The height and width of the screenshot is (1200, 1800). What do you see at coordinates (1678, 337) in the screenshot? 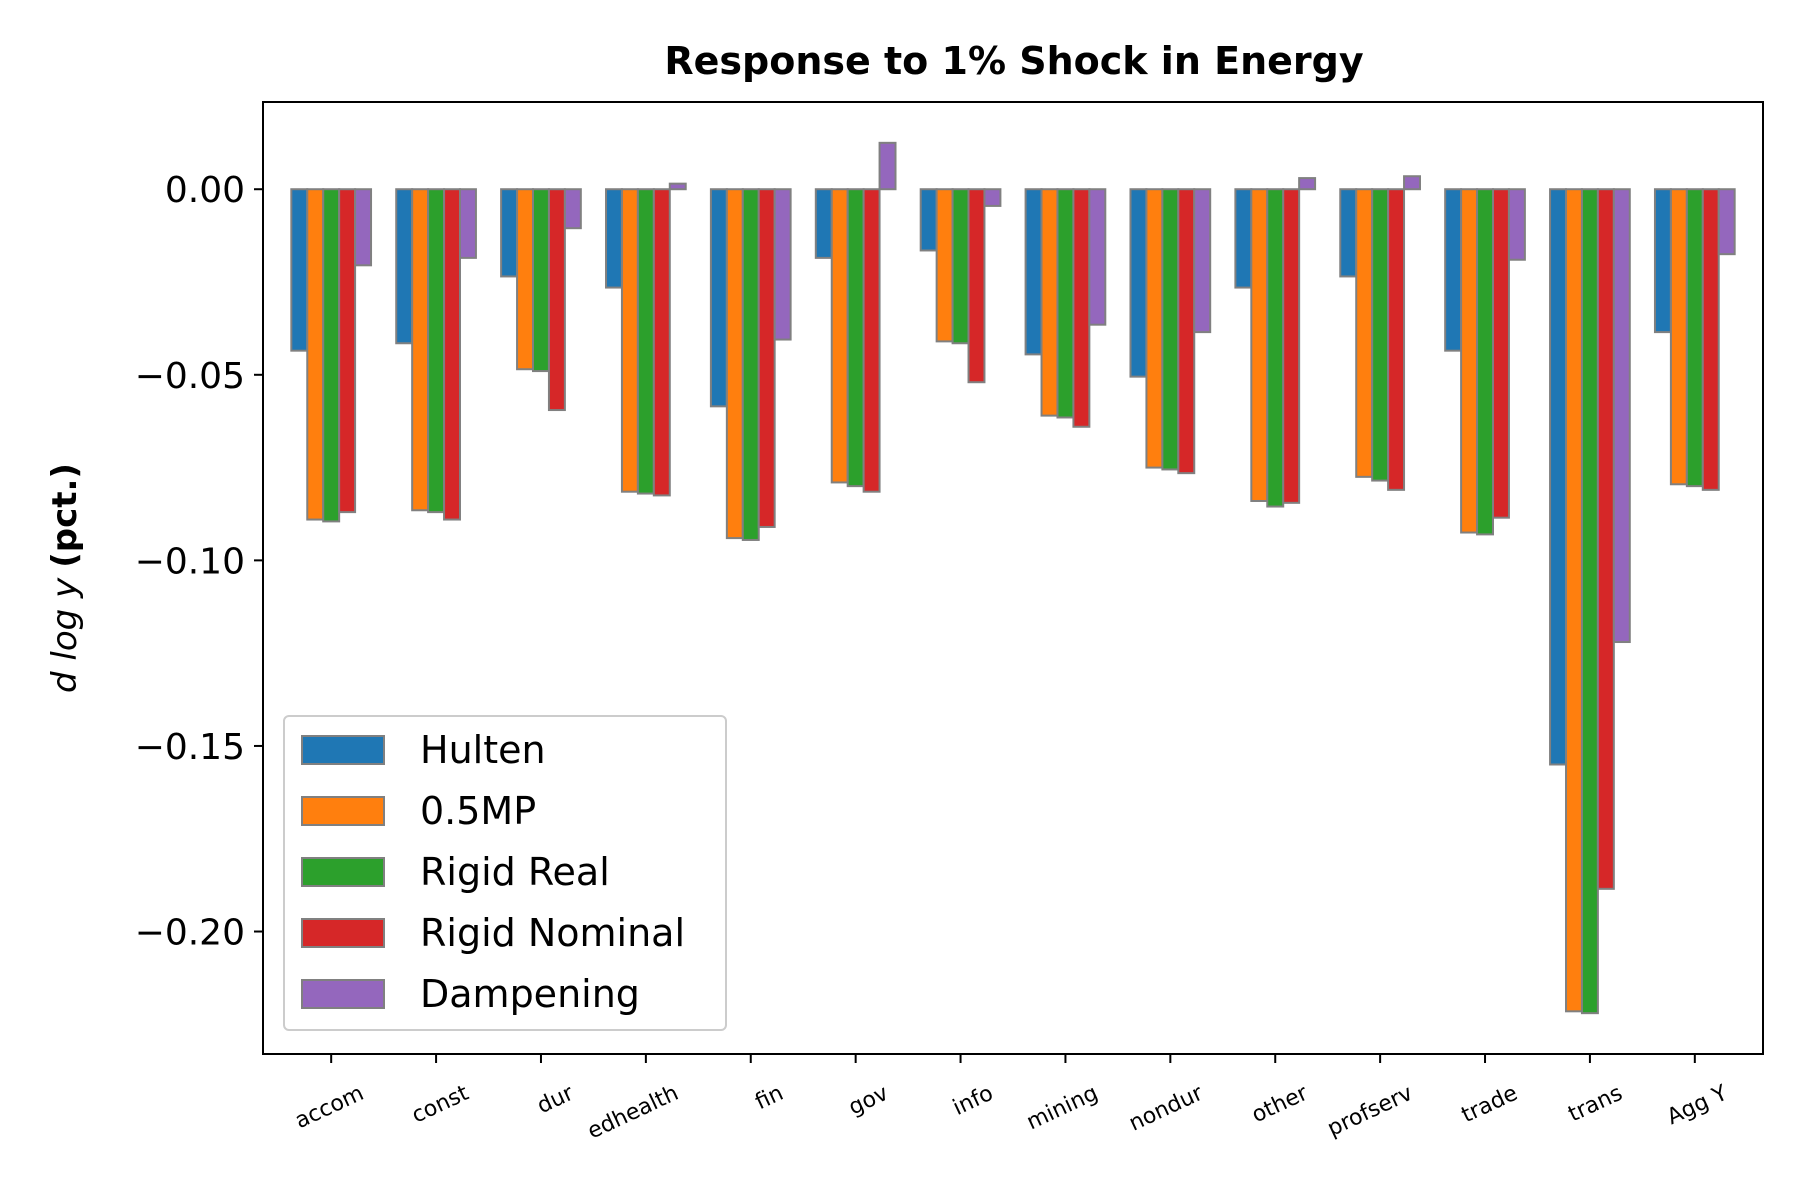
I see `bar-agg-y-0-5mp` at bounding box center [1678, 337].